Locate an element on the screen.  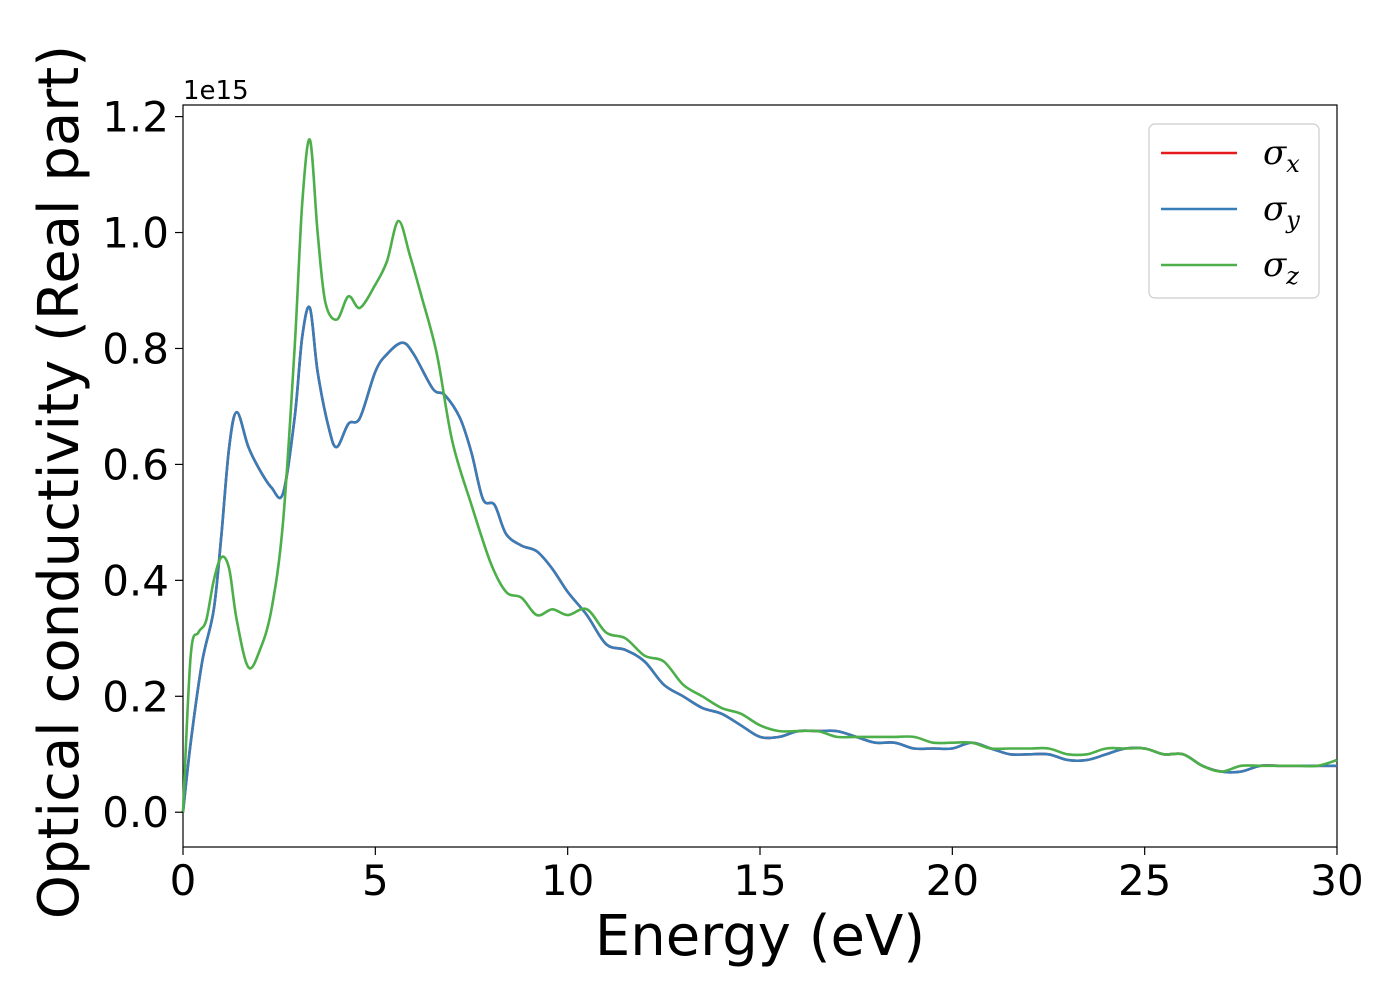
x-axis-ticks: 0 5 10 15 20 25 30 is located at coordinates (767, 876).